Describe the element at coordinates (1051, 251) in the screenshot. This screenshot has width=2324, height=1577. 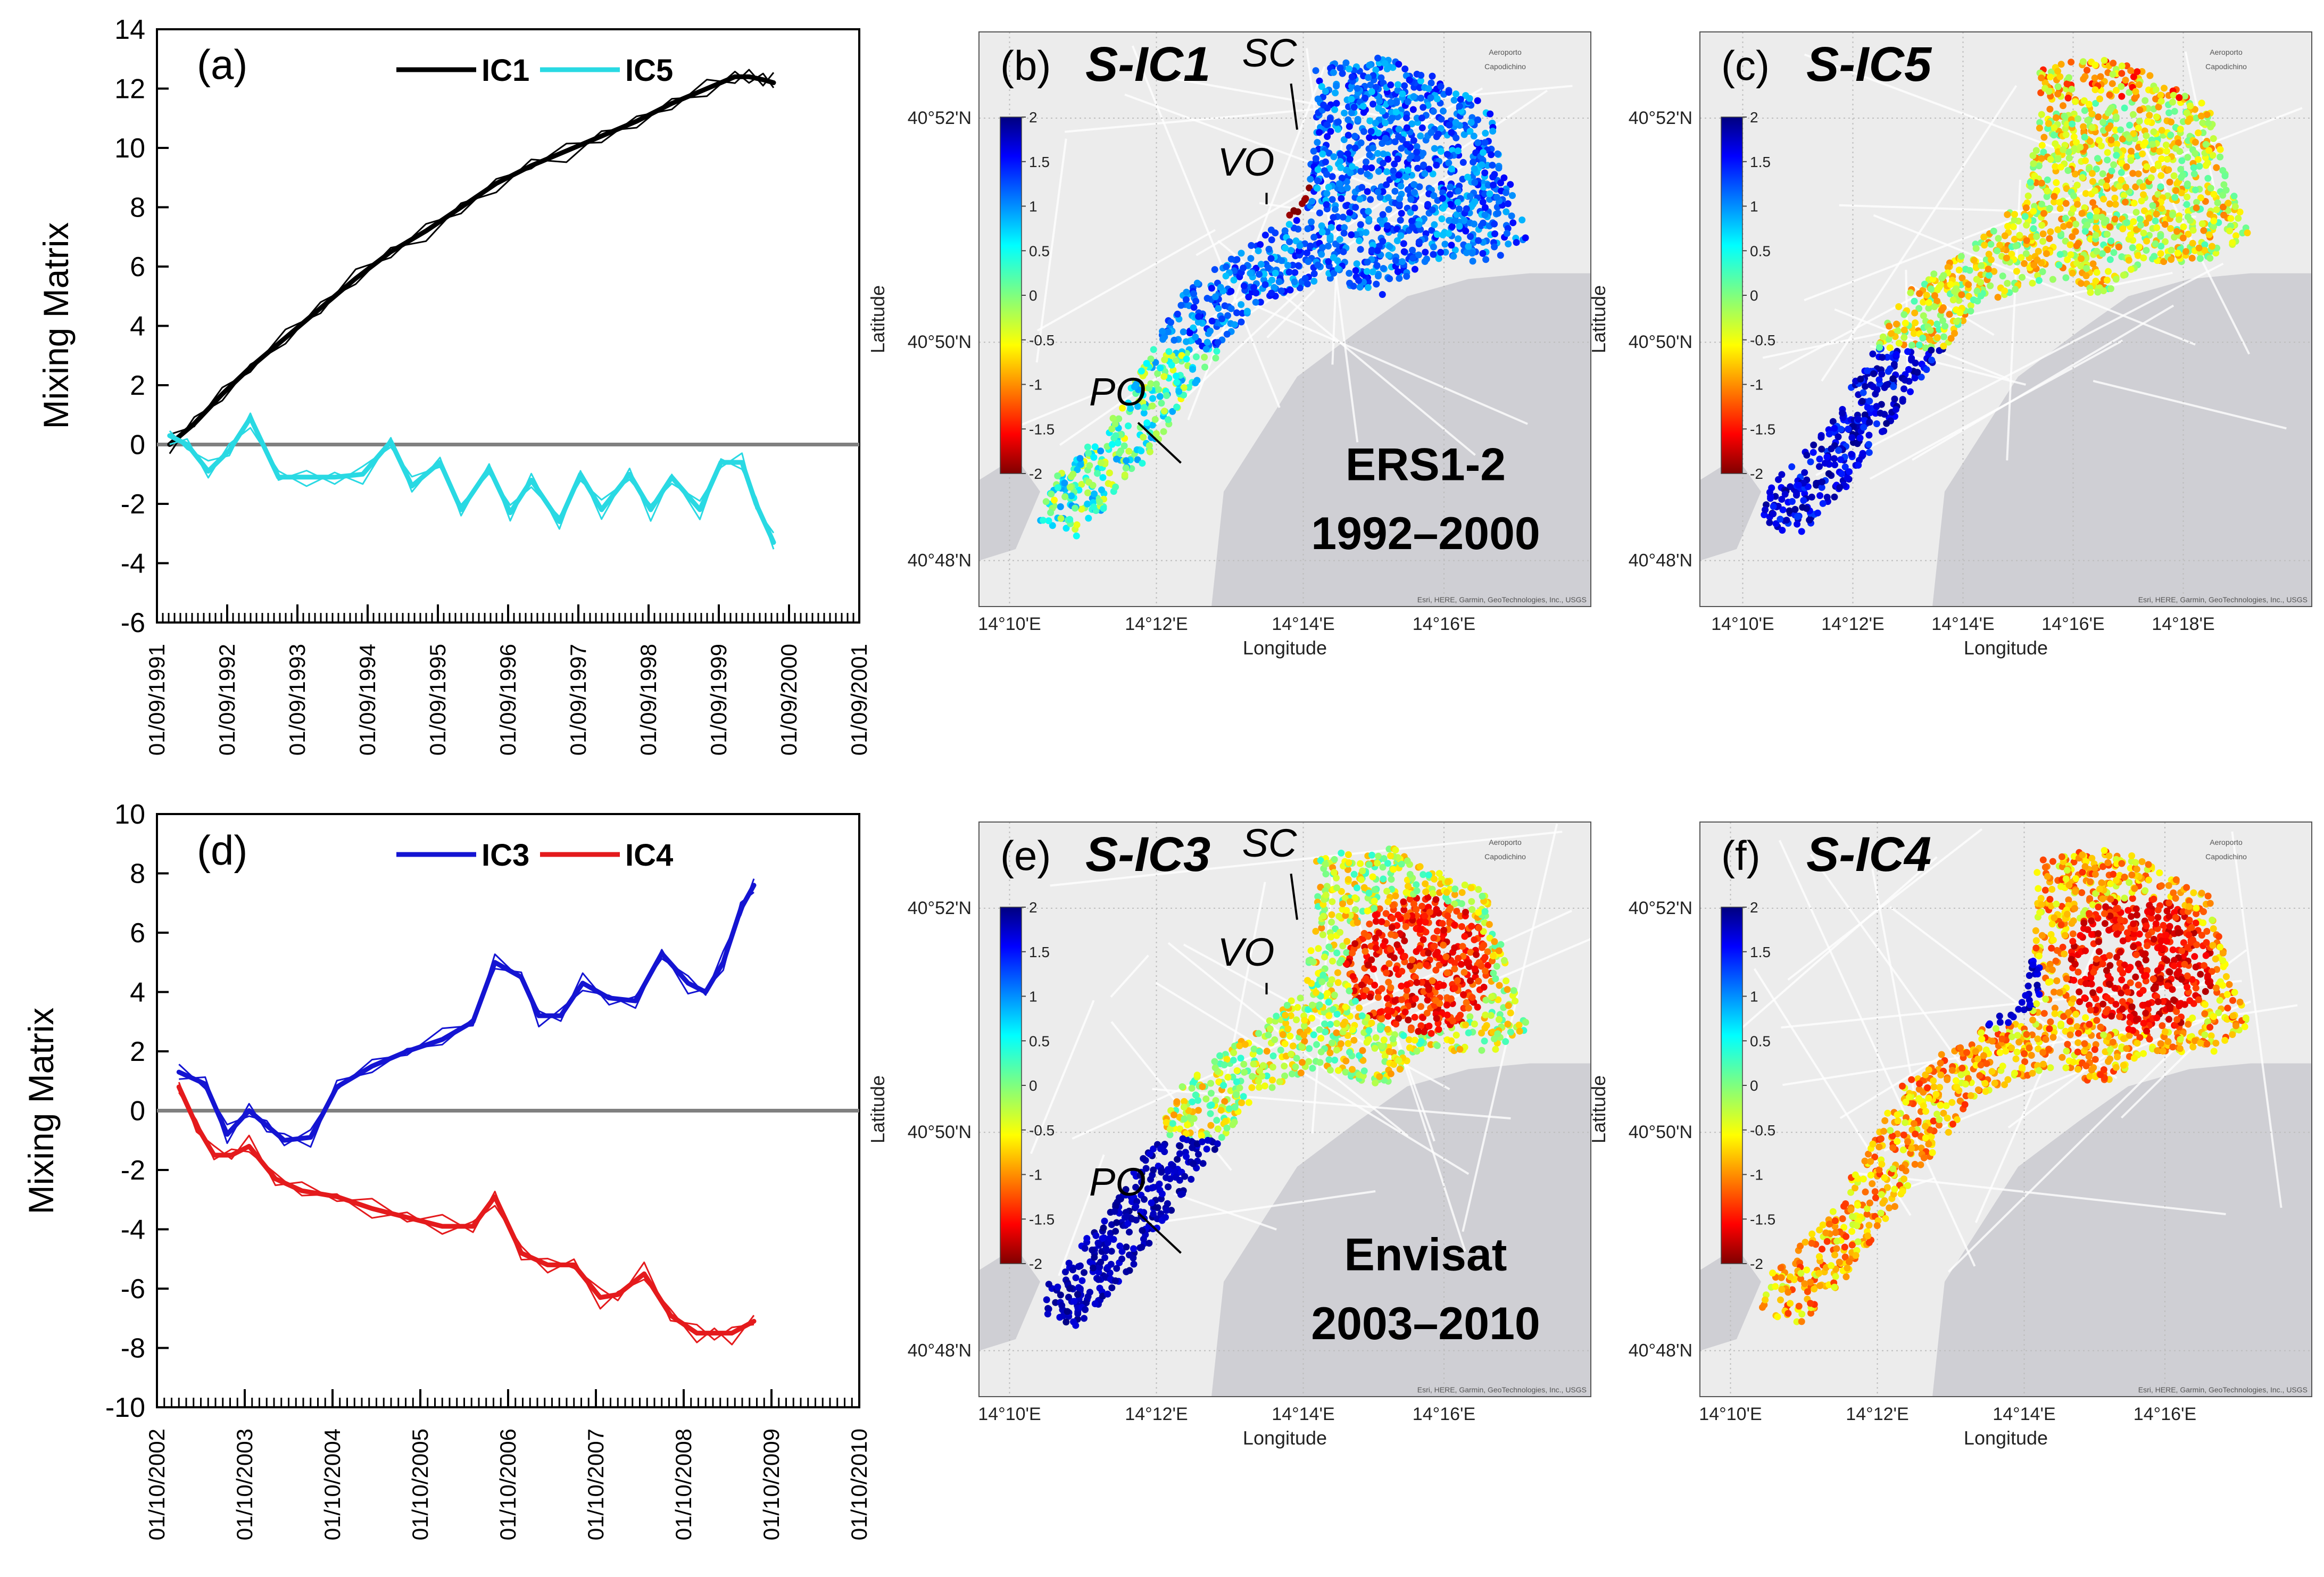
I see `basemap-road` at that location.